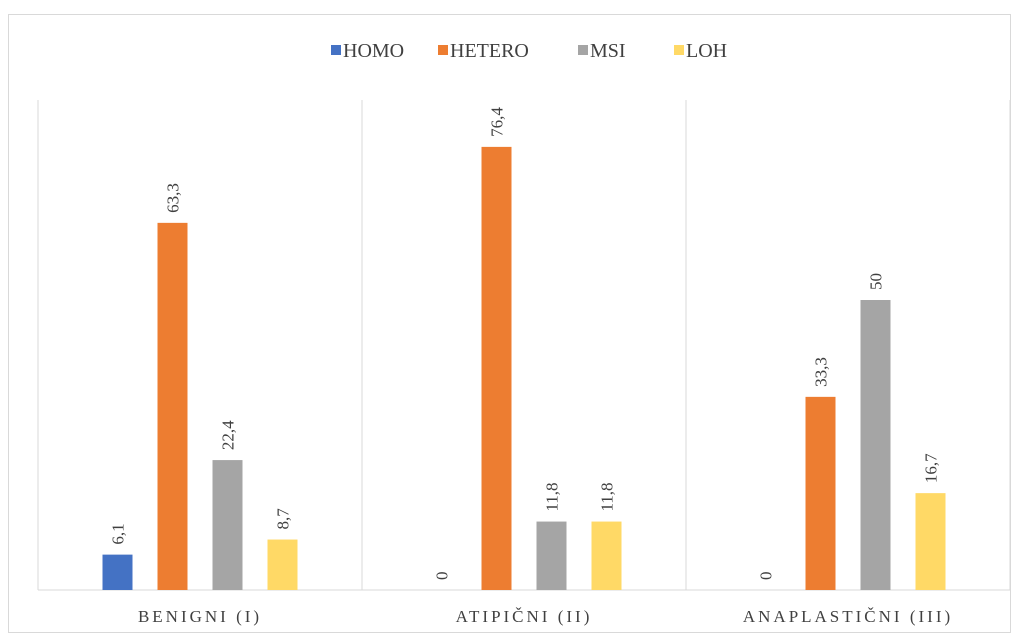  Describe the element at coordinates (551, 555) in the screenshot. I see `bar-msi-atipicni-ii` at that location.